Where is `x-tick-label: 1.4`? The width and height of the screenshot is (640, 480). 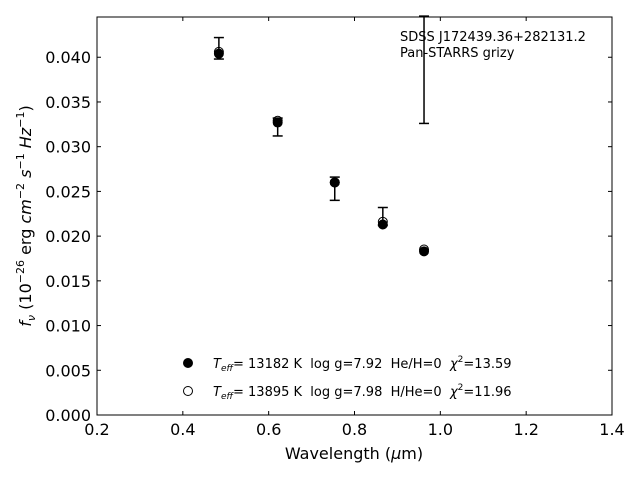
x-tick-label: 1.4 is located at coordinates (611, 429).